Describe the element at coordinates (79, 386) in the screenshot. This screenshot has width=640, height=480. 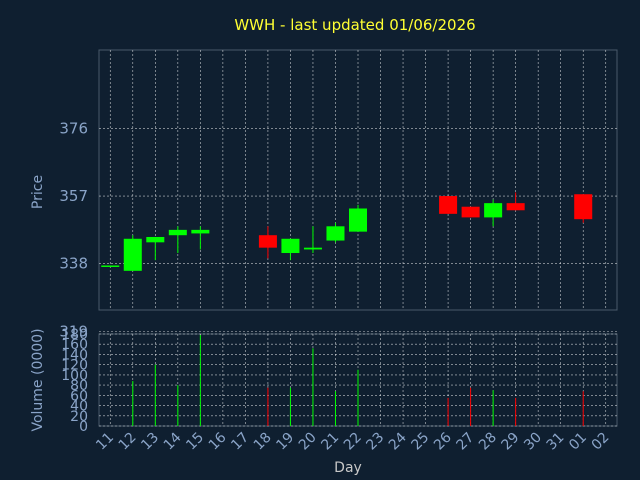
I see `volume-tick-label: 80` at that location.